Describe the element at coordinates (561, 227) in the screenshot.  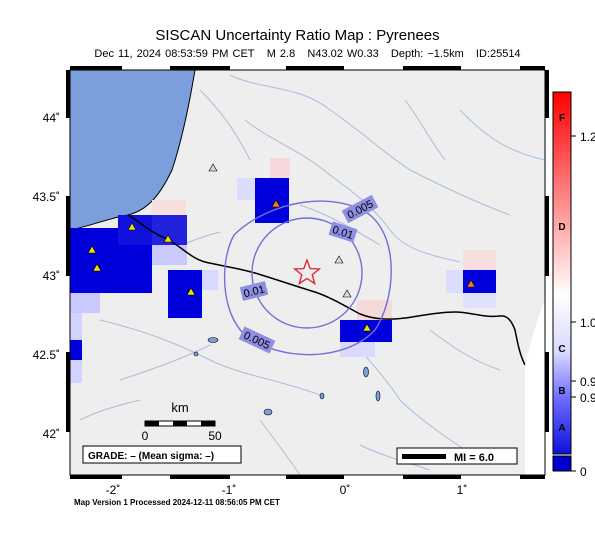
I see `colorbar-grade: D` at that location.